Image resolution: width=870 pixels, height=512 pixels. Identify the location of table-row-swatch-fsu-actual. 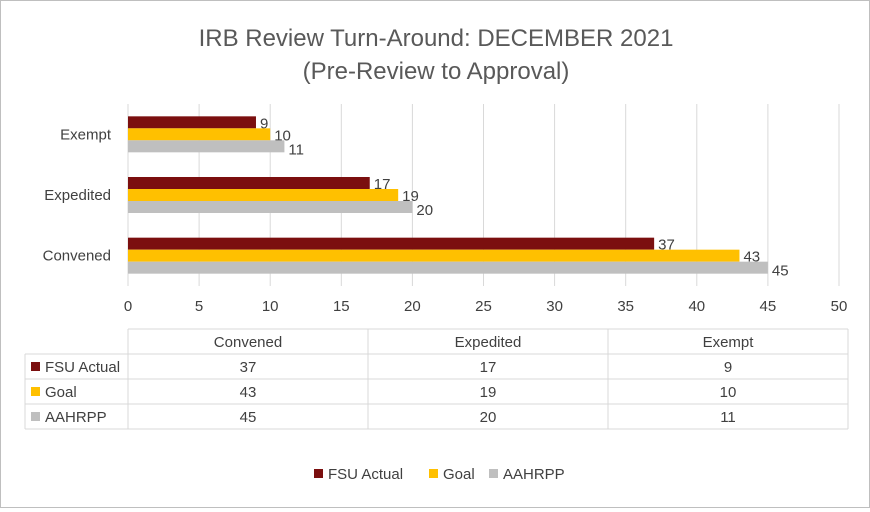
(35, 366).